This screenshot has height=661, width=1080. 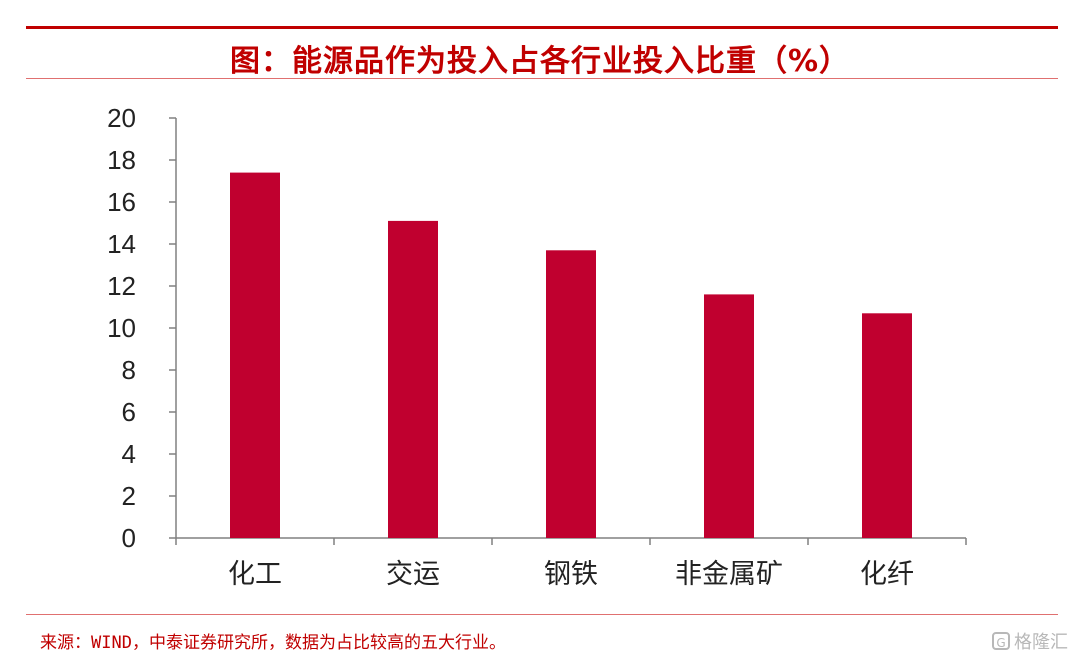 I want to click on y-tick-label: 6, so click(x=129, y=412).